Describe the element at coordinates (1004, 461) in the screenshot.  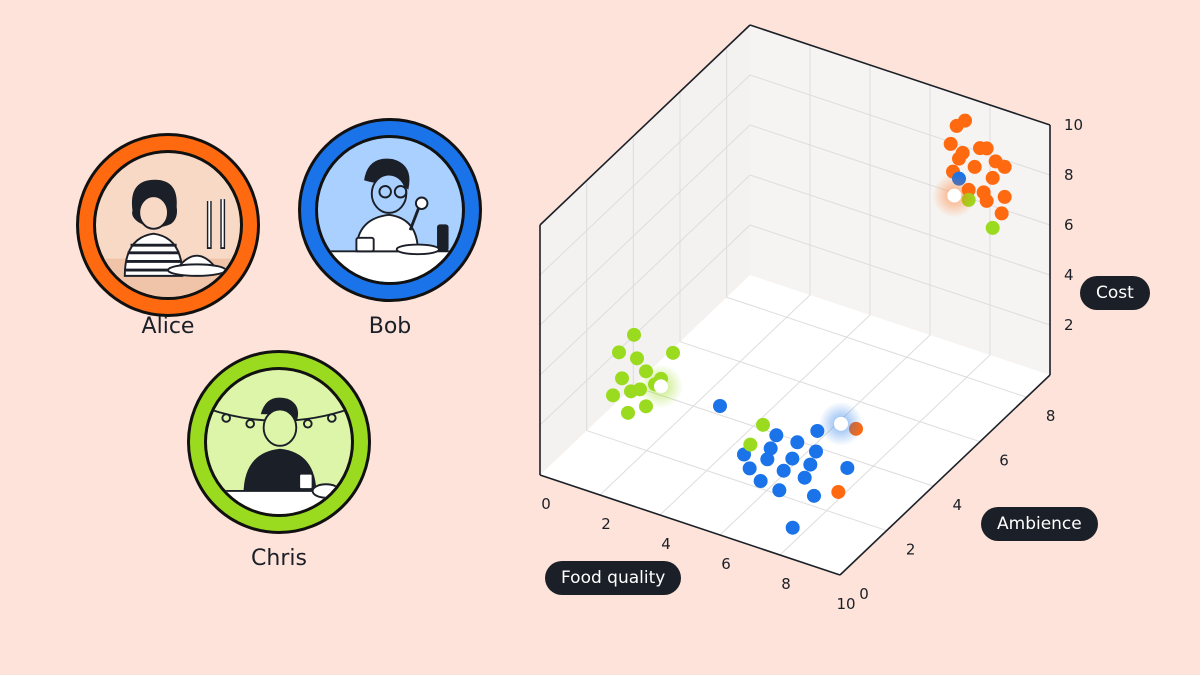
I see `y-tick-label: 6` at that location.